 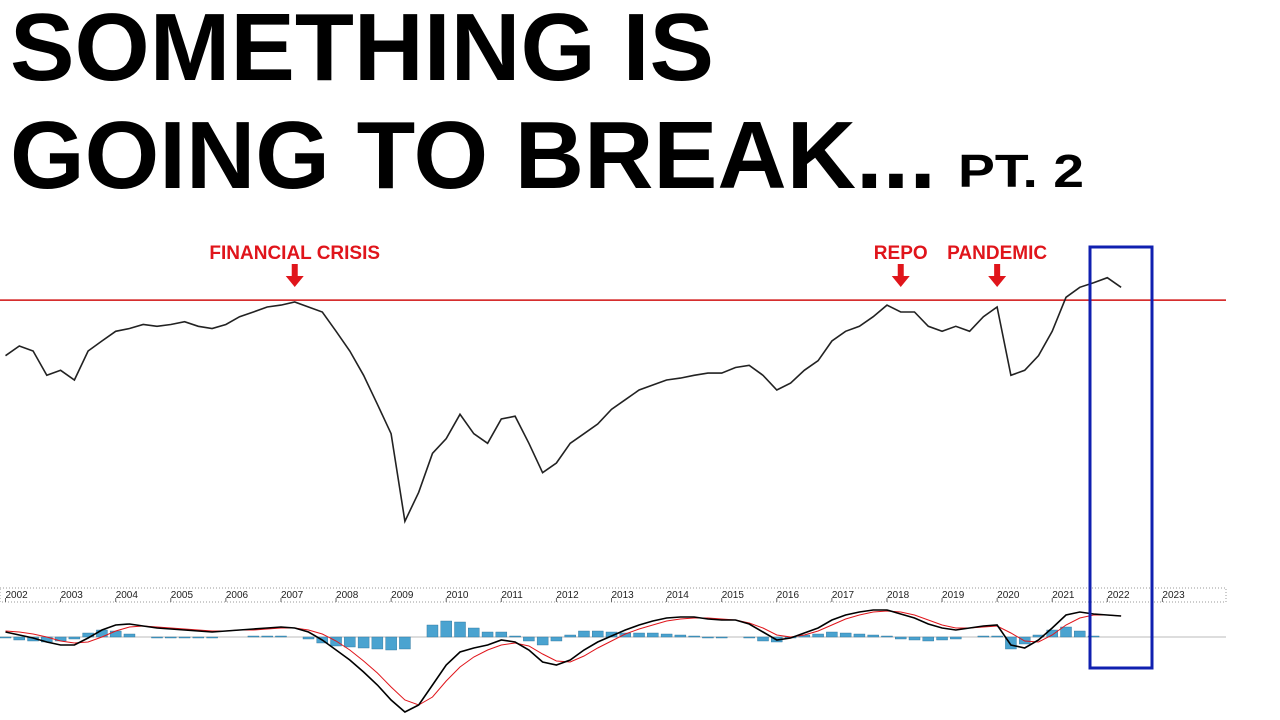 What do you see at coordinates (292, 595) in the screenshot?
I see `x-tick-label: 2007` at bounding box center [292, 595].